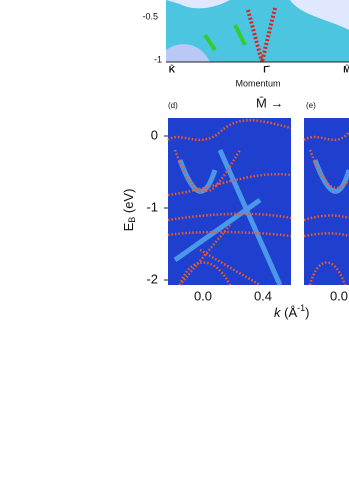  I want to click on y-title: EB (eV), so click(129, 210).